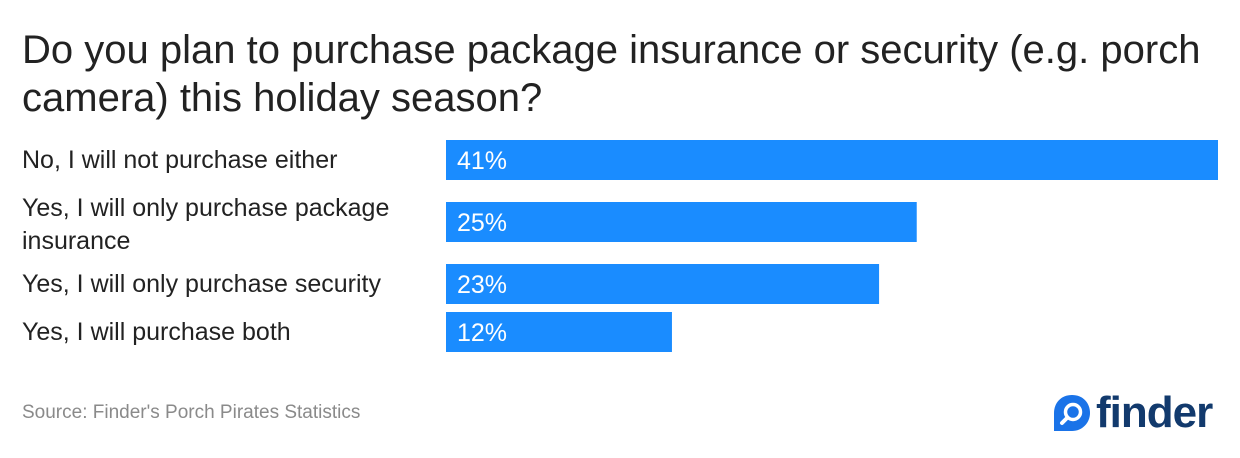 The height and width of the screenshot is (458, 1240). What do you see at coordinates (201, 283) in the screenshot?
I see `category-label: Yes, I will only purchase security` at bounding box center [201, 283].